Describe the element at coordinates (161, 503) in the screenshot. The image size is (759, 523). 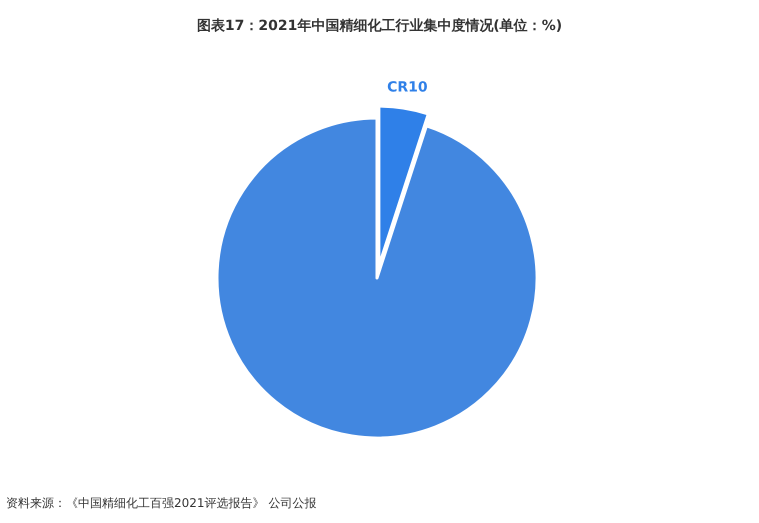
I see `text: 资料来源：《中国精细化工百强2021评选报告》 公司公报` at that location.